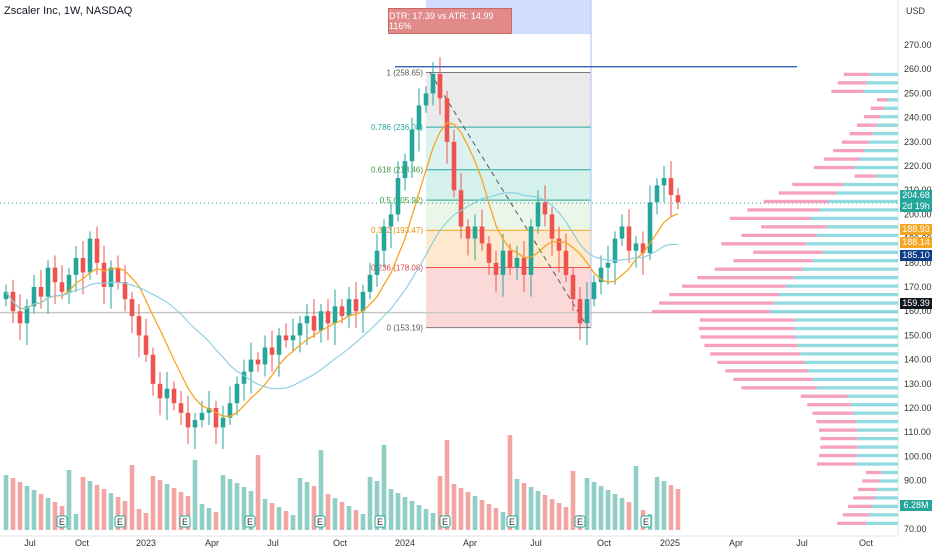  Describe the element at coordinates (918, 384) in the screenshot. I see `y-tick-label: 130.00` at that location.